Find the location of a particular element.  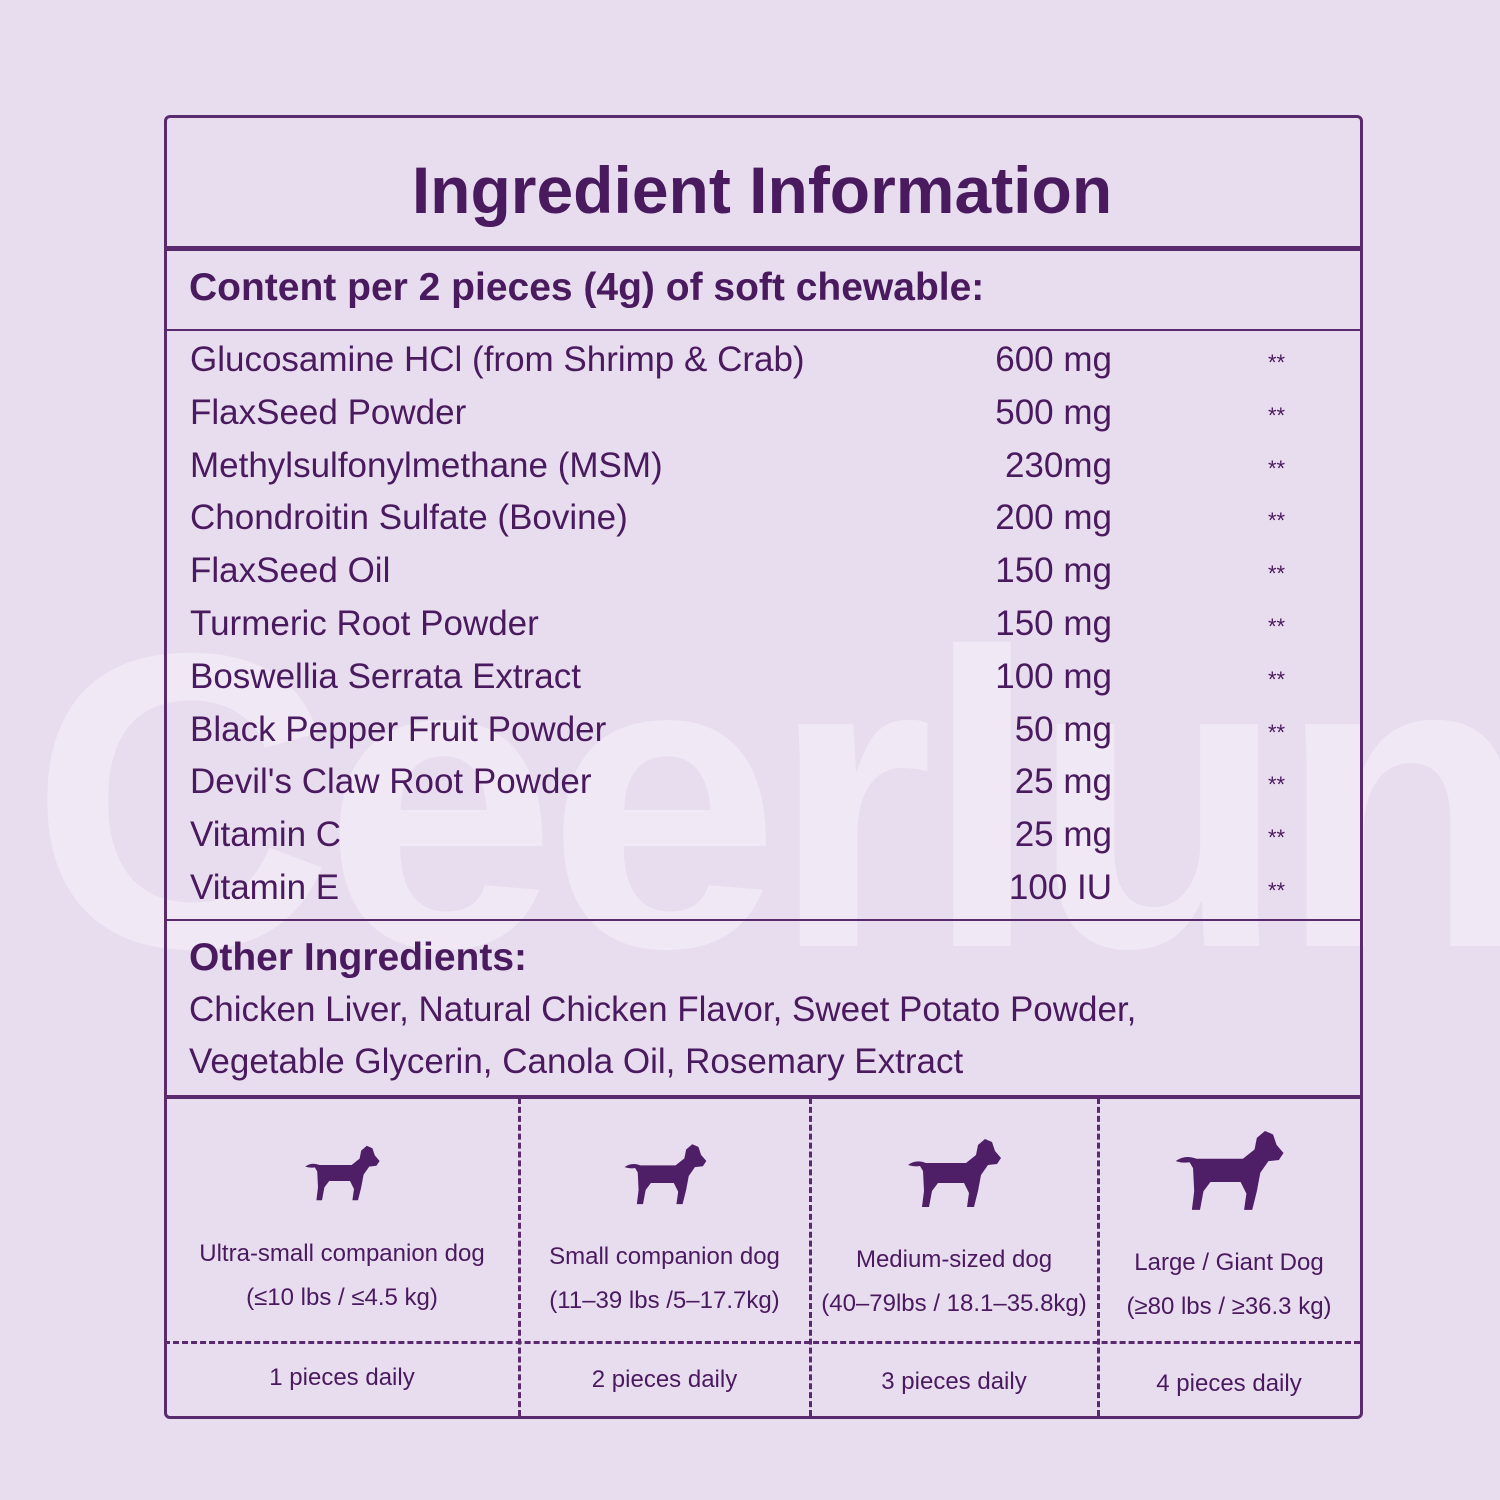

dog-size: Small companion dog is located at coordinates (664, 1256).